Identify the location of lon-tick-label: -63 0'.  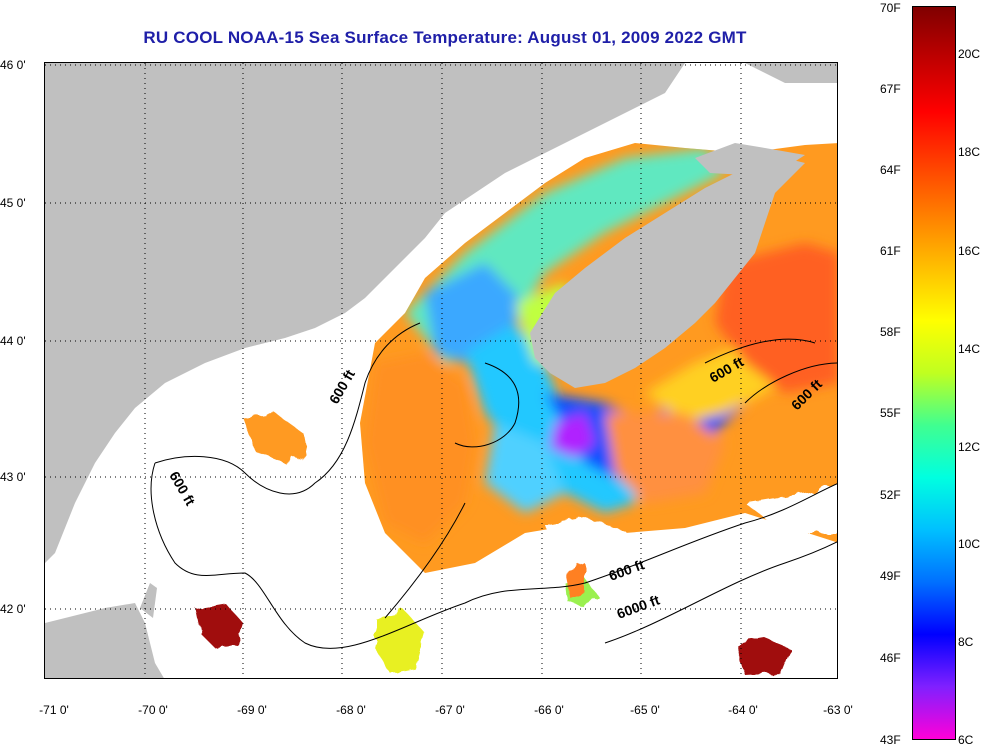
(838, 710).